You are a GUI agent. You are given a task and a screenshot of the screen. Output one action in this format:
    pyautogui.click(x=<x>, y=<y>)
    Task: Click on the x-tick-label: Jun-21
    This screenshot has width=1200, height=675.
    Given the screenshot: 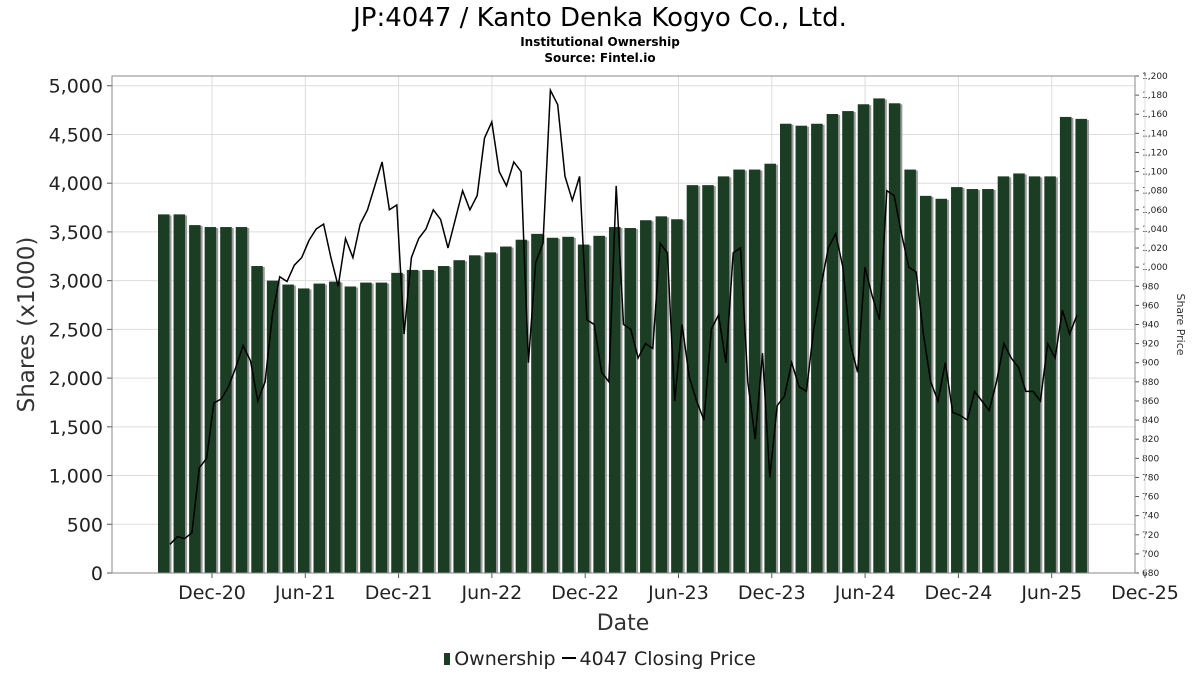 What is the action you would take?
    pyautogui.click(x=305, y=593)
    